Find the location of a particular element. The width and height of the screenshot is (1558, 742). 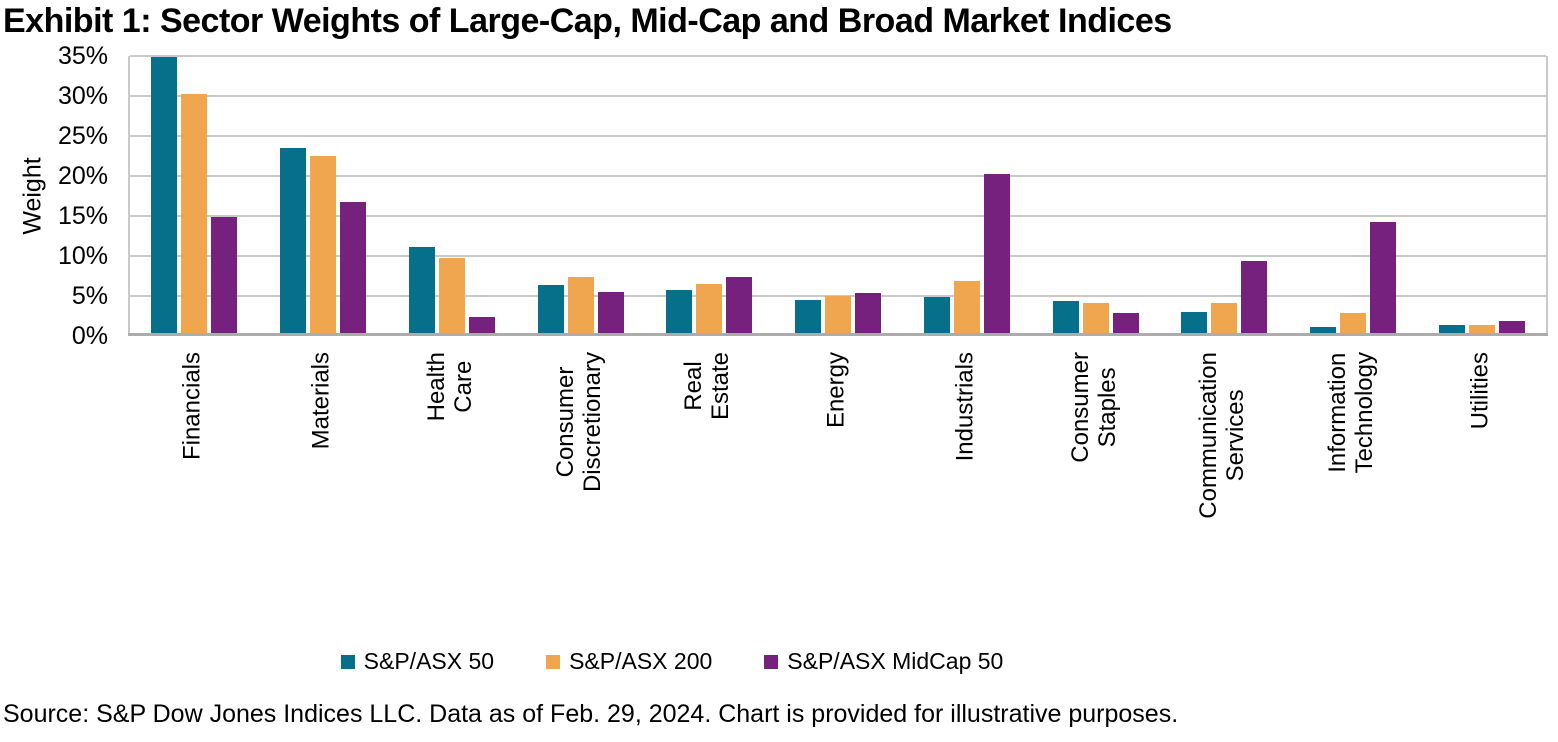

bar-s-p-asx-200-consumer-discretionary is located at coordinates (580, 305).